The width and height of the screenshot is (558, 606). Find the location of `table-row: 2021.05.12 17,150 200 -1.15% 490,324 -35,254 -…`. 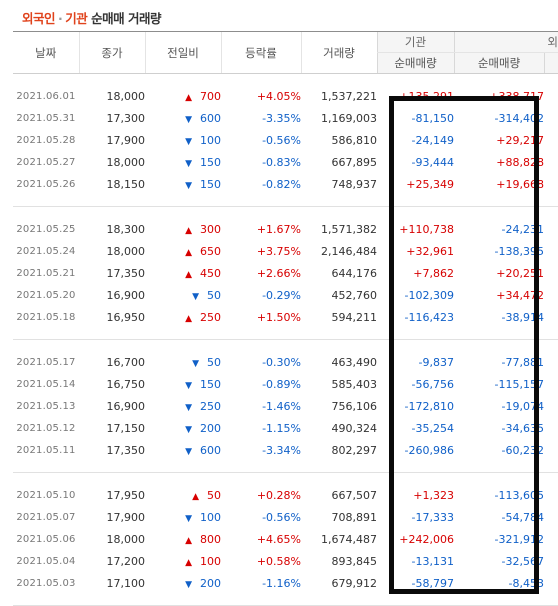

table-row: 2021.05.12 17,150 200 -1.15% 490,324 -35,254 -… is located at coordinates (285, 428).